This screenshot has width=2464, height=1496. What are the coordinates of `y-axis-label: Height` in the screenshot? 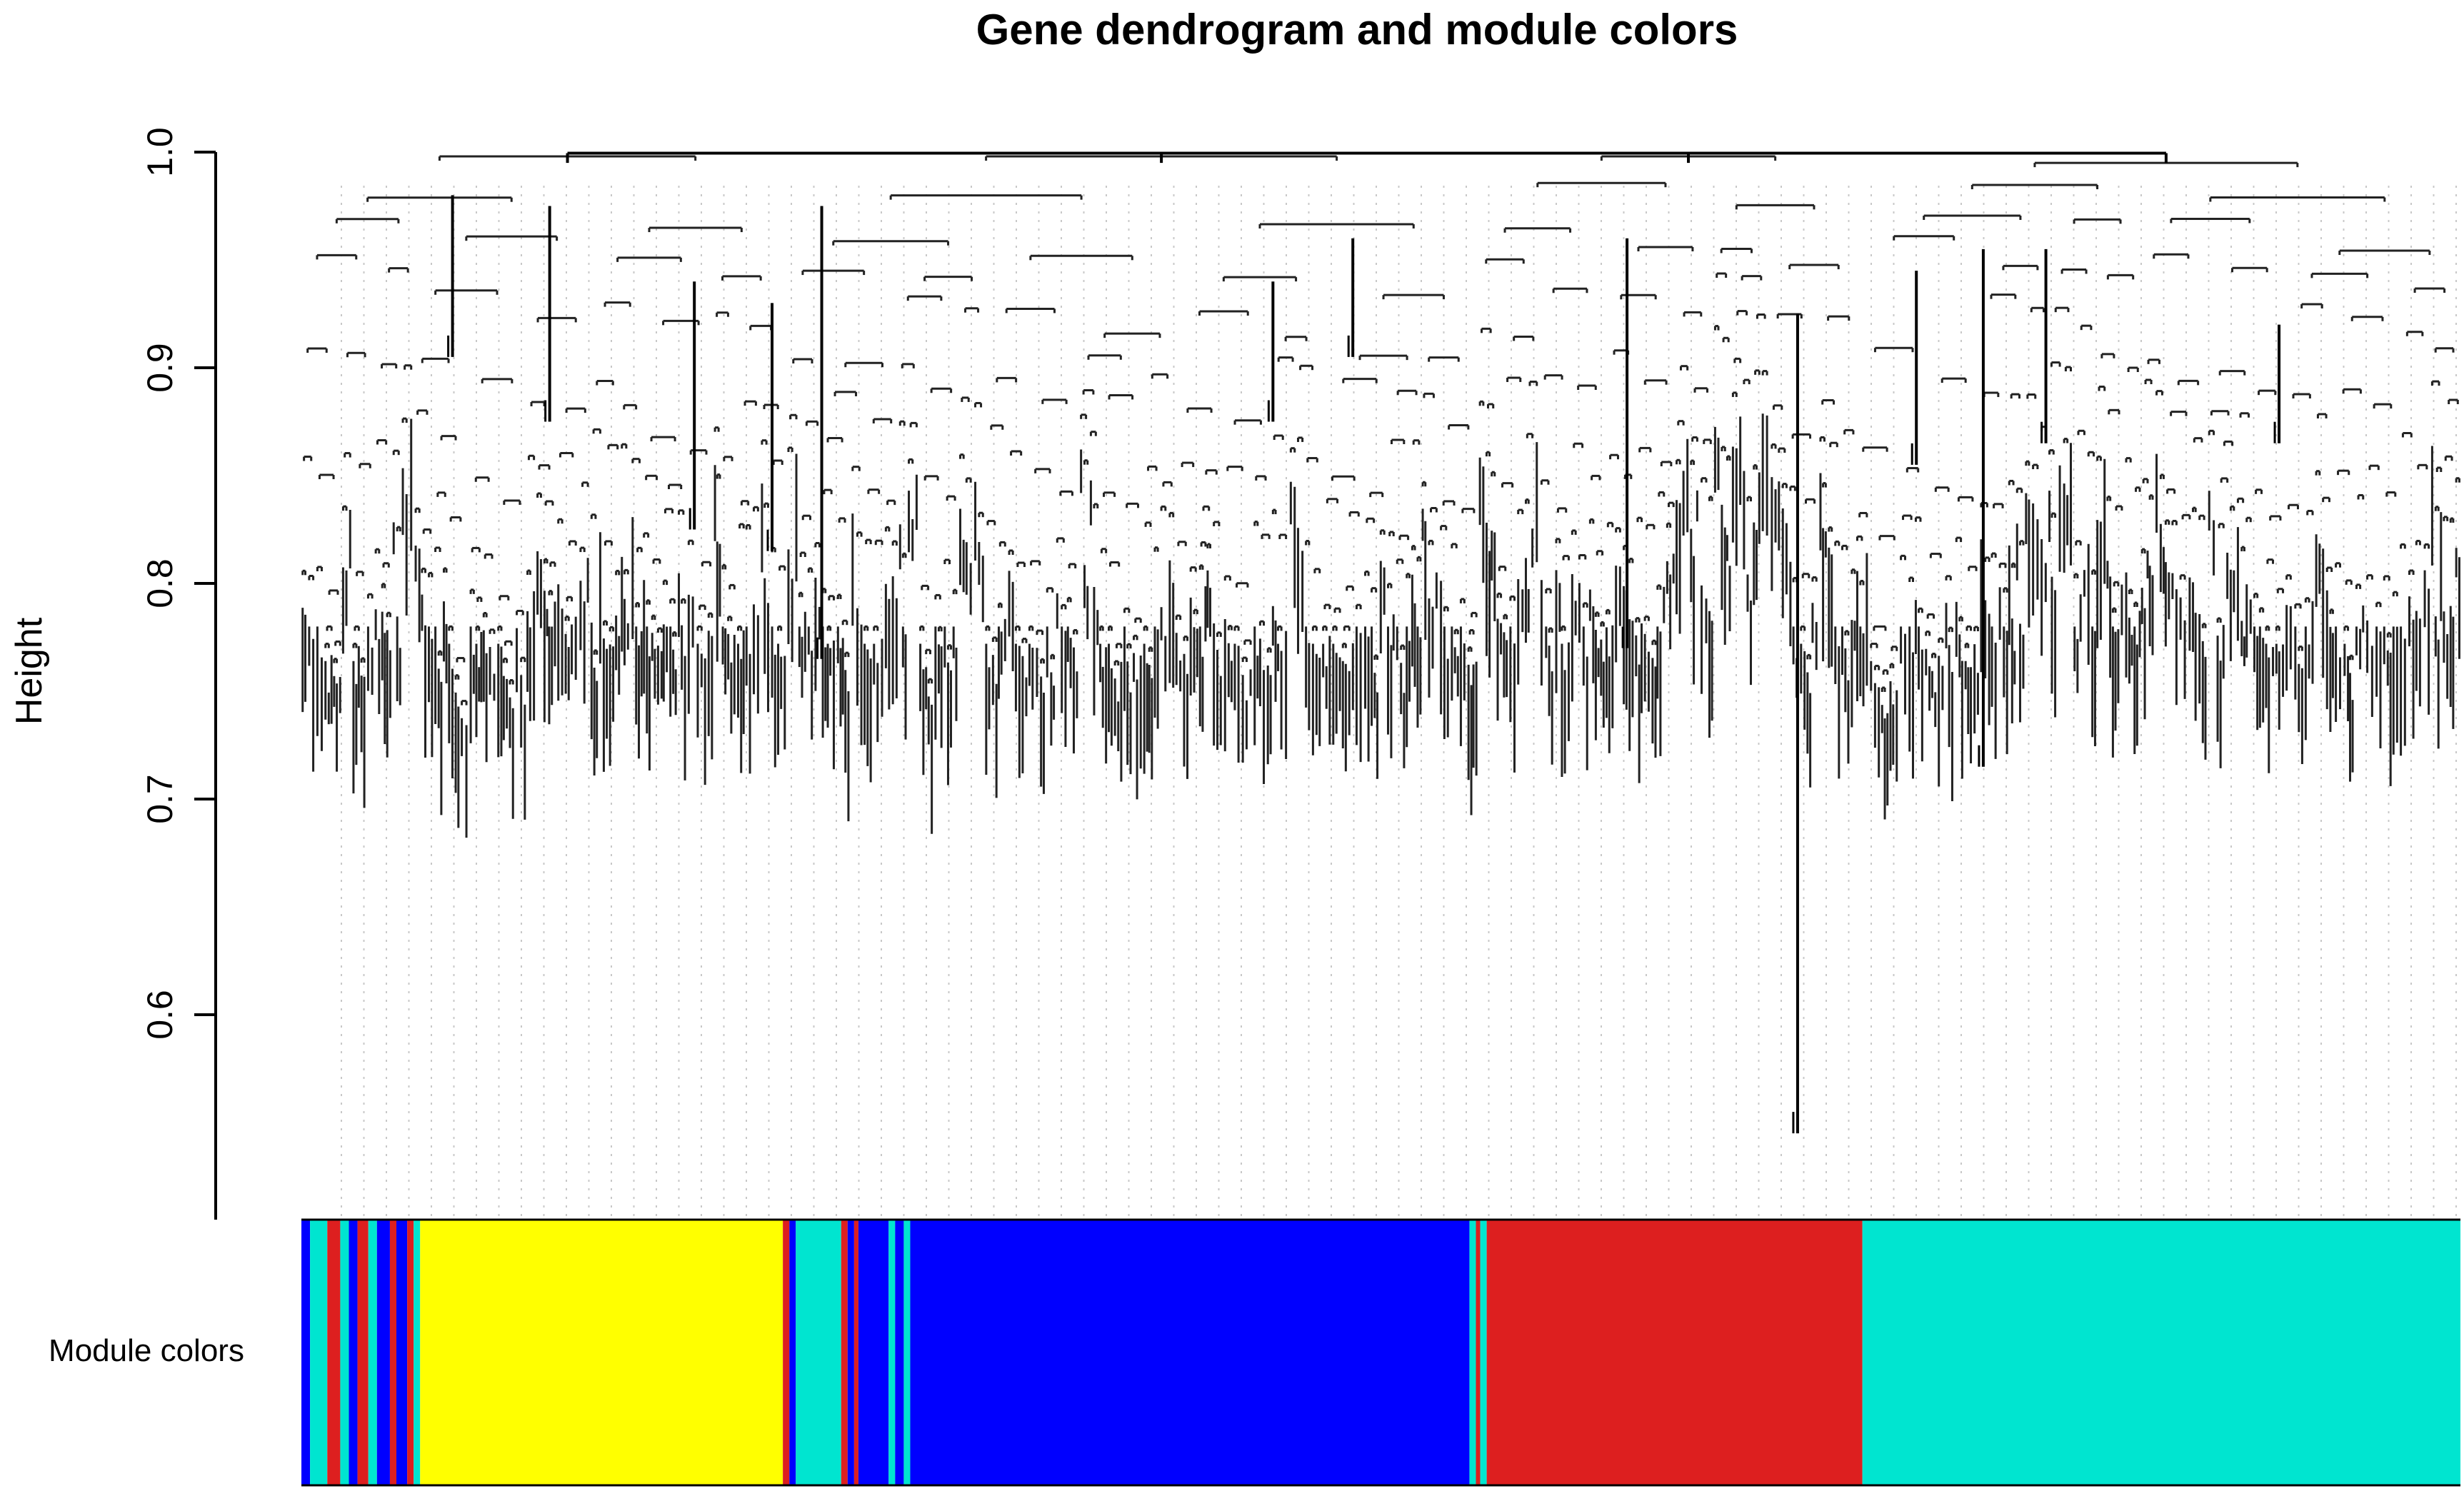 It's located at (29, 671).